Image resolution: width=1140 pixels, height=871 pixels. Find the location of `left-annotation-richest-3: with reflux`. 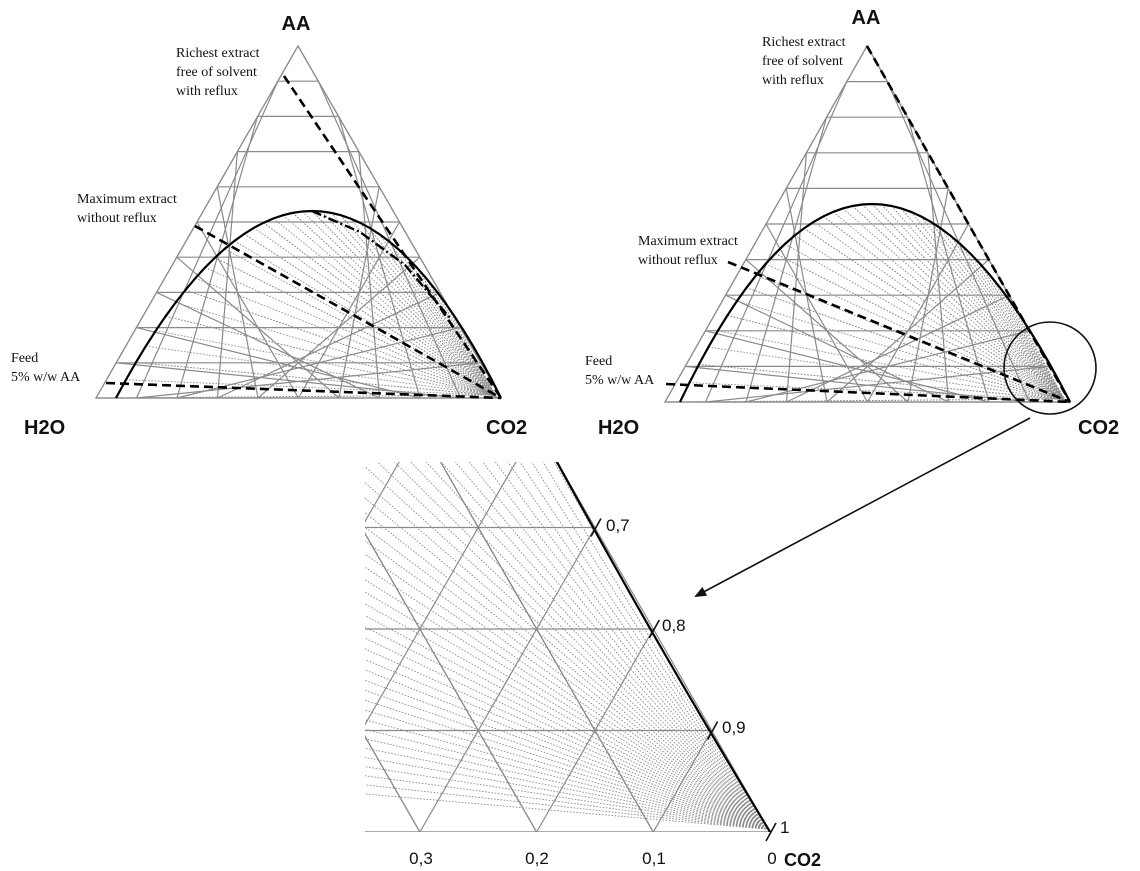

left-annotation-richest-3: with reflux is located at coordinates (207, 91).